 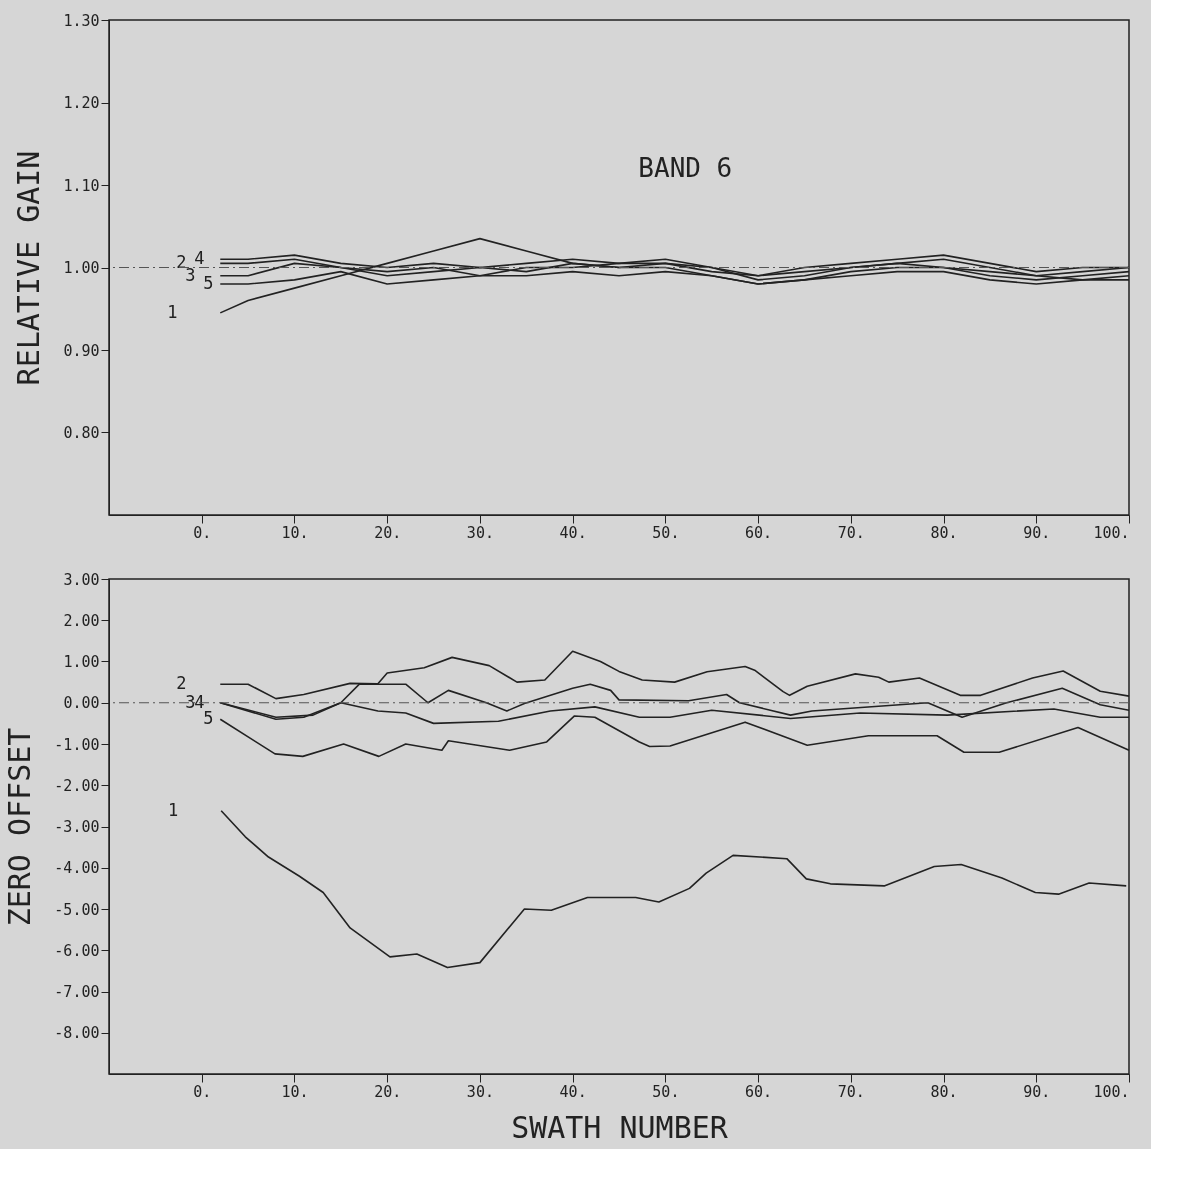 I want to click on y-tick-label: 1.30, so click(x=81, y=20).